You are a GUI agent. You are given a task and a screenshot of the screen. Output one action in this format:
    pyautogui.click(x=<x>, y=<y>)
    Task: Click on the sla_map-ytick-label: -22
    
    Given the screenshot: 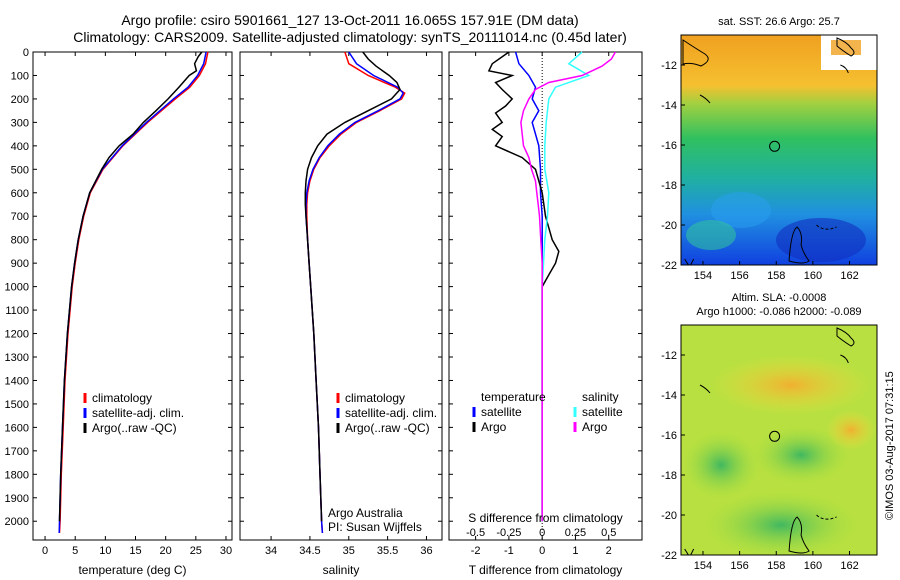 What is the action you would take?
    pyautogui.click(x=669, y=556)
    